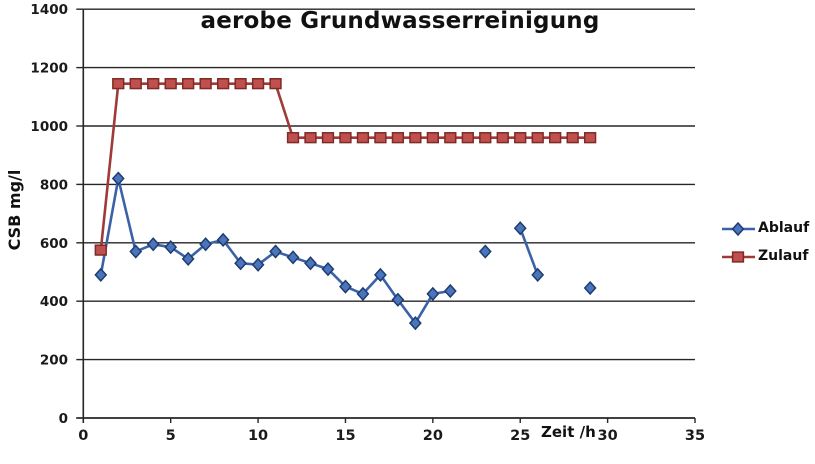 This screenshot has width=815, height=464. What do you see at coordinates (54, 302) in the screenshot?
I see `y-tick-label: 400` at bounding box center [54, 302].